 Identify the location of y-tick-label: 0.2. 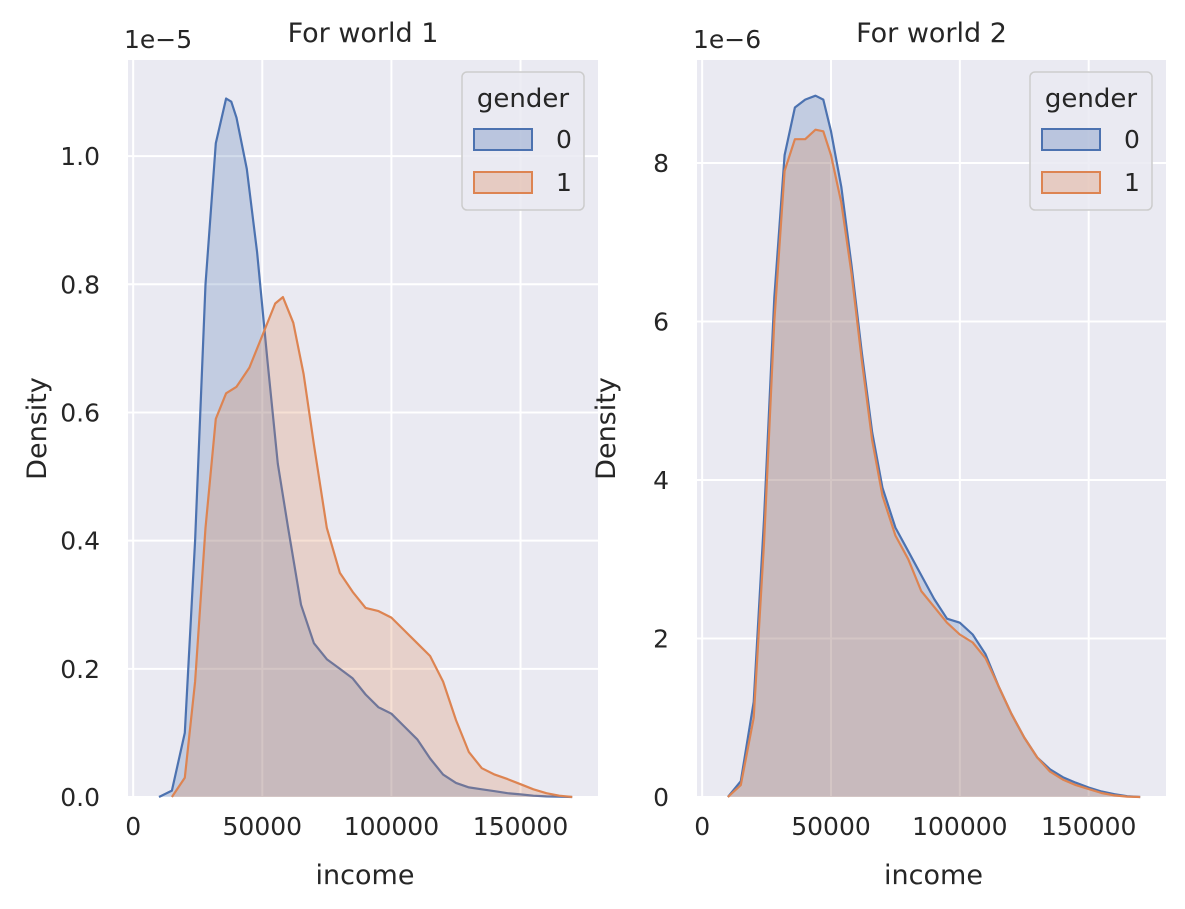
(80, 669).